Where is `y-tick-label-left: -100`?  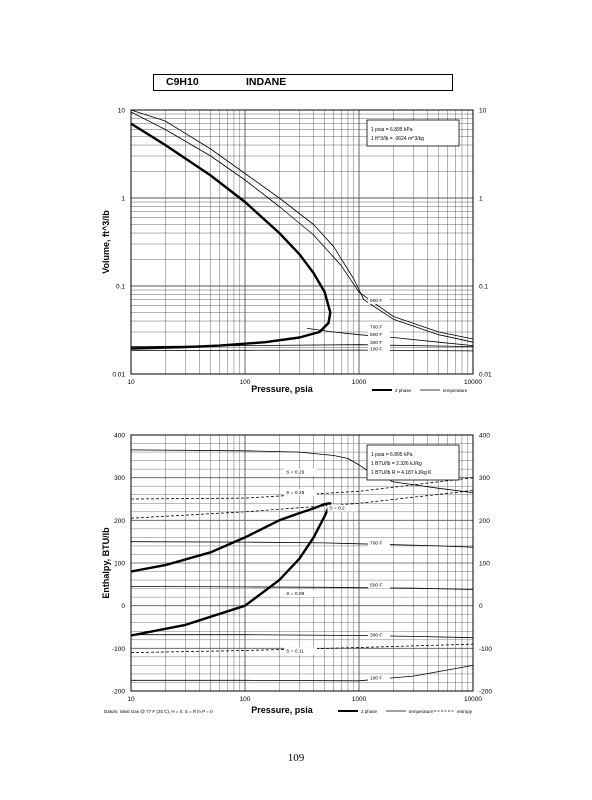
y-tick-label-left: -100 is located at coordinates (118, 649).